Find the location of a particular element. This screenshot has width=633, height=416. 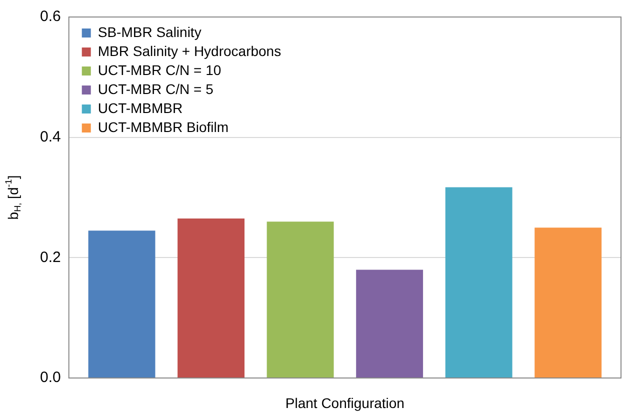

legend-label: UCT-MBR C/N = 10 is located at coordinates (160, 70).